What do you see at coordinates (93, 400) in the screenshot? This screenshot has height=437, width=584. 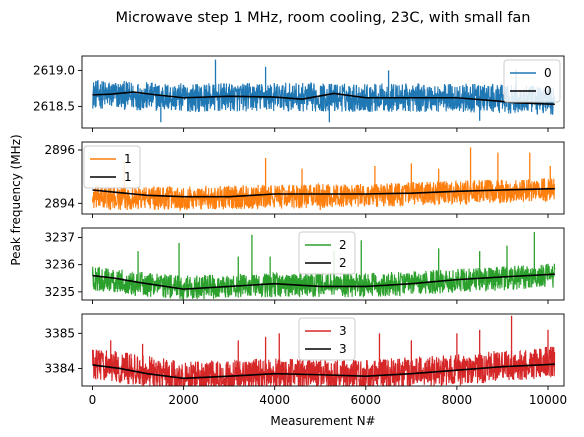 I see `x-tick-label: 0` at bounding box center [93, 400].